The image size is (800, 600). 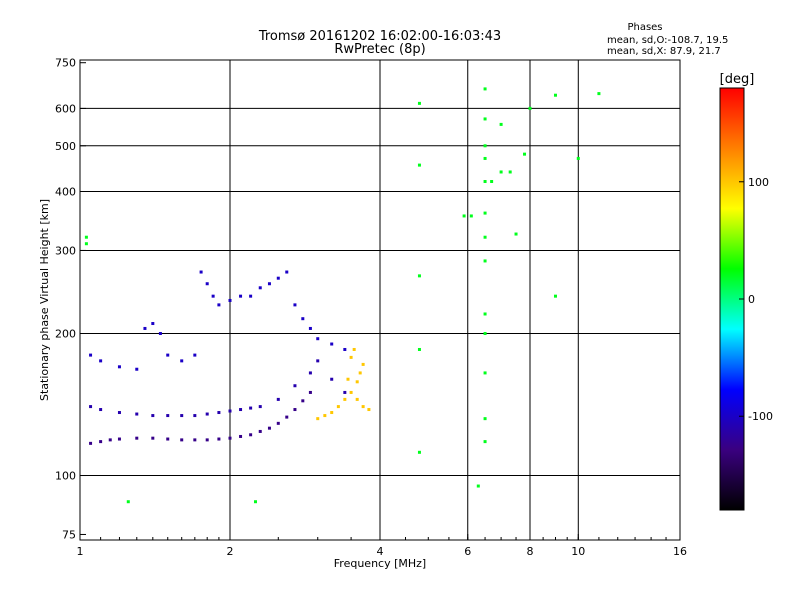 What do you see at coordinates (380, 563) in the screenshot?
I see `x-axis-label: Frequency [MHz]` at bounding box center [380, 563].